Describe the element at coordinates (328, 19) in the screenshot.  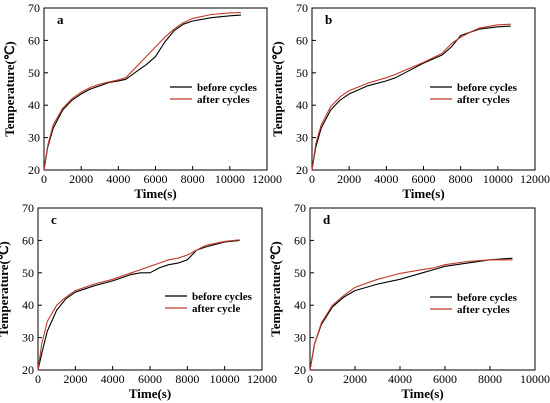
I see `panel-label: b` at that location.